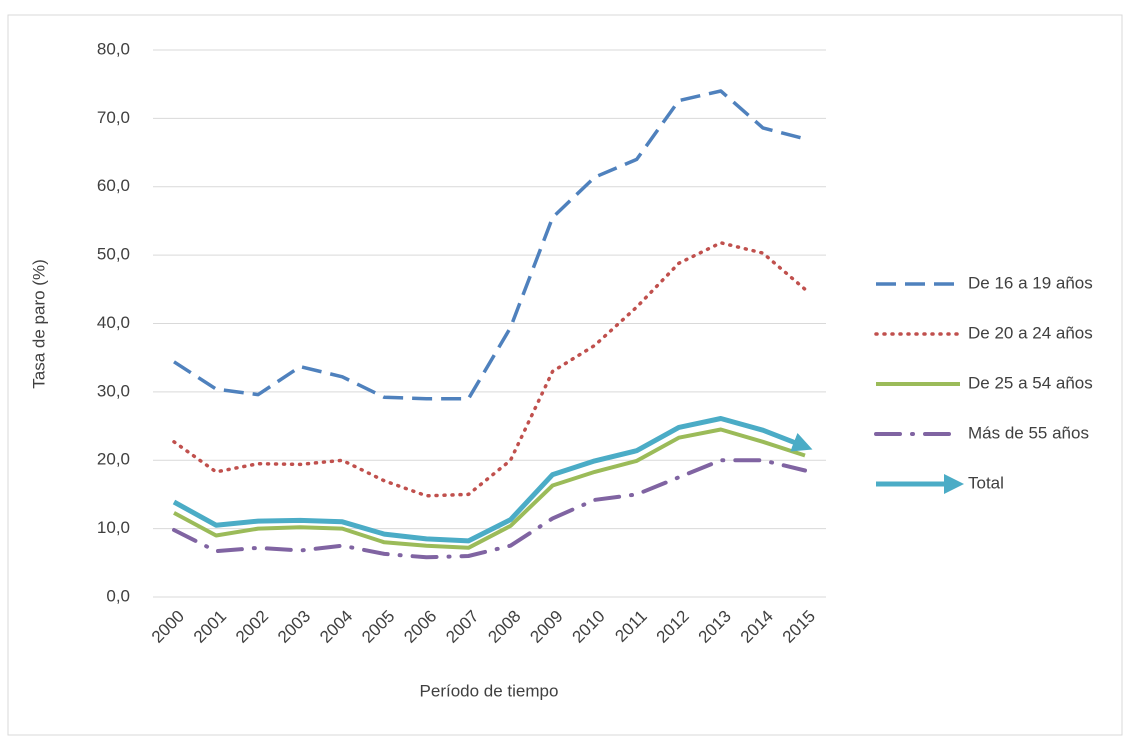  Describe the element at coordinates (113, 459) in the screenshot. I see `y-tick-label: 20,0` at that location.